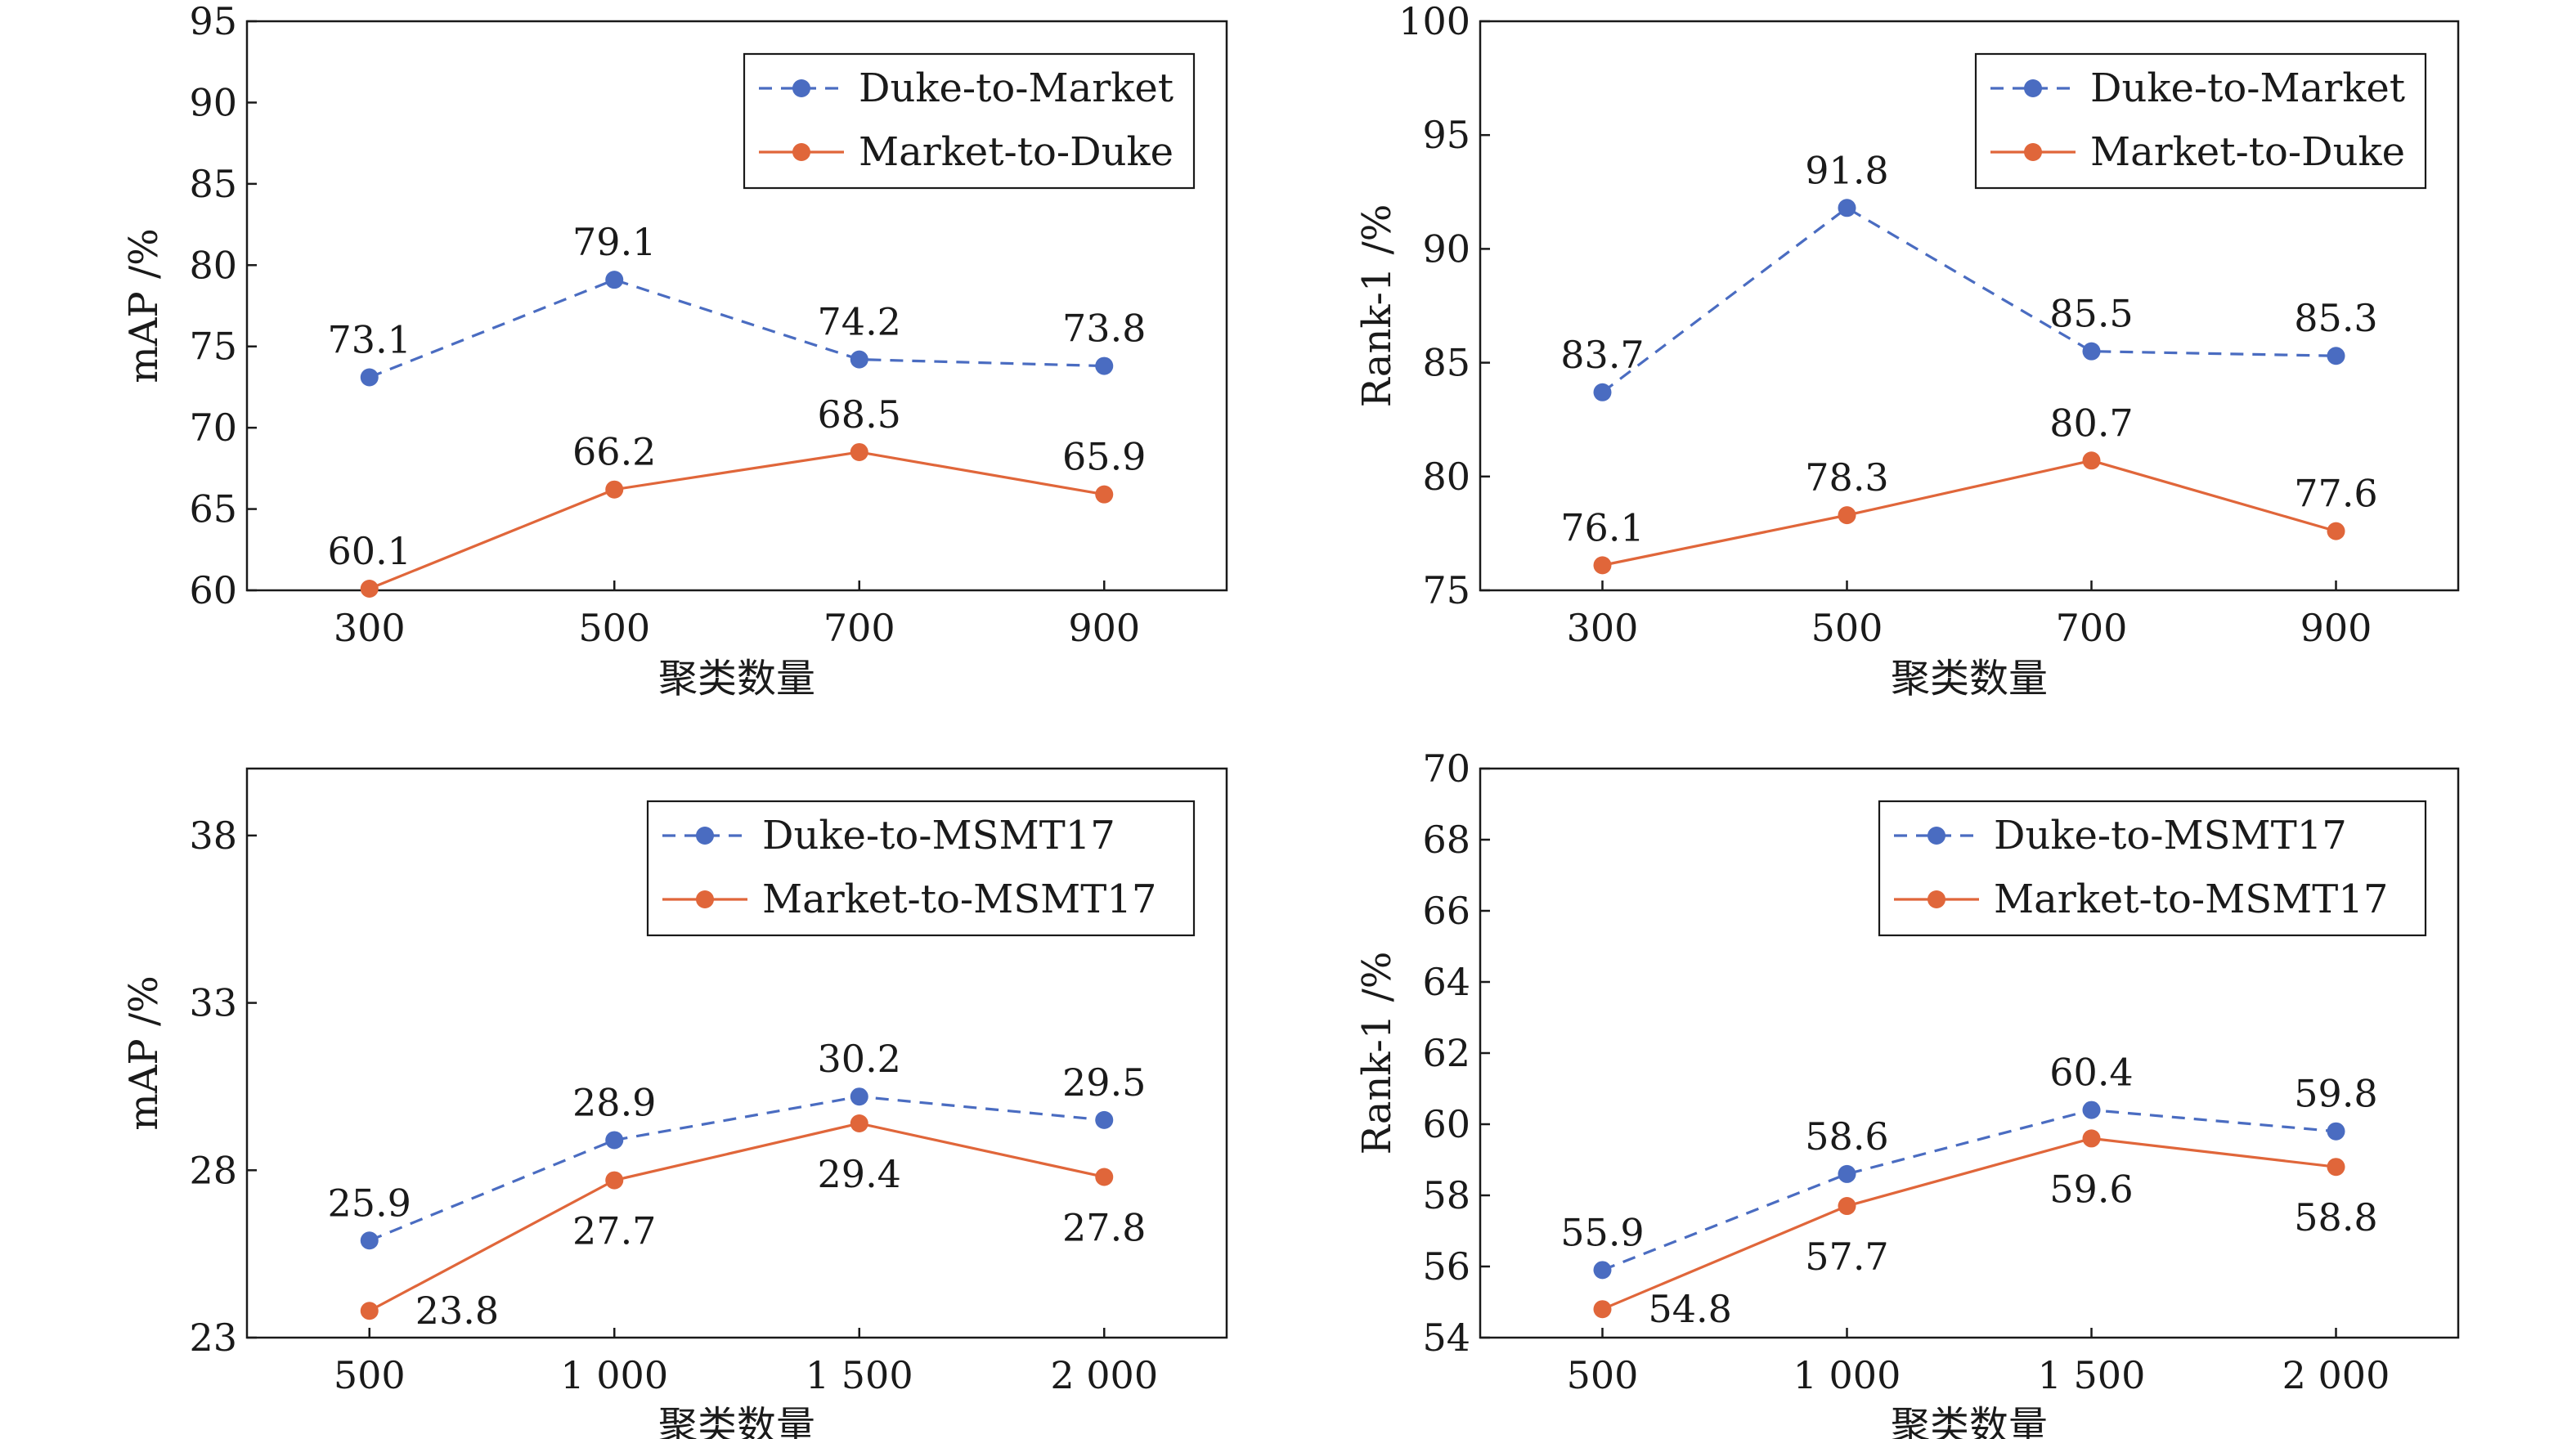  What do you see at coordinates (1847, 170) in the screenshot?
I see `data-label: 91.8` at bounding box center [1847, 170].